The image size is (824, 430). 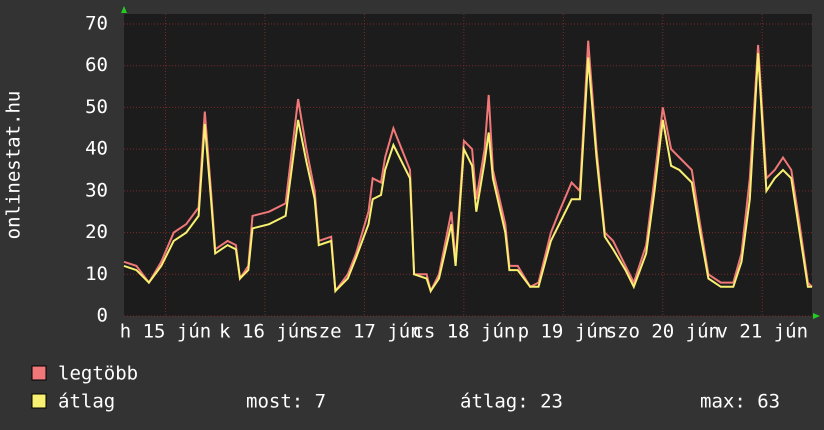 I want to click on stat: átlag: 23, so click(x=511, y=402).